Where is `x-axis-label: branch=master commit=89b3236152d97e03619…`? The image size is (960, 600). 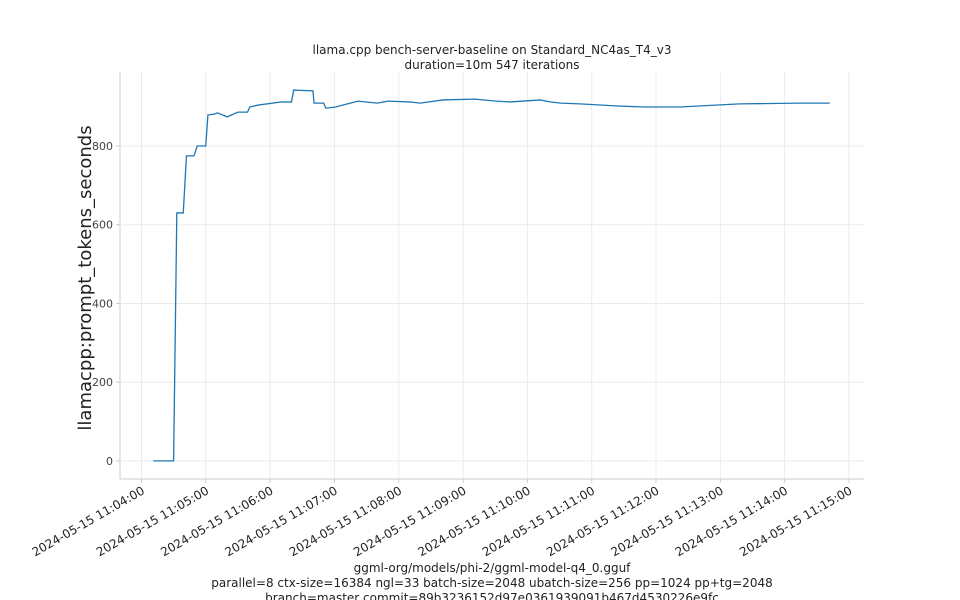 x-axis-label: branch=master commit=89b3236152d97e03619… is located at coordinates (492, 595).